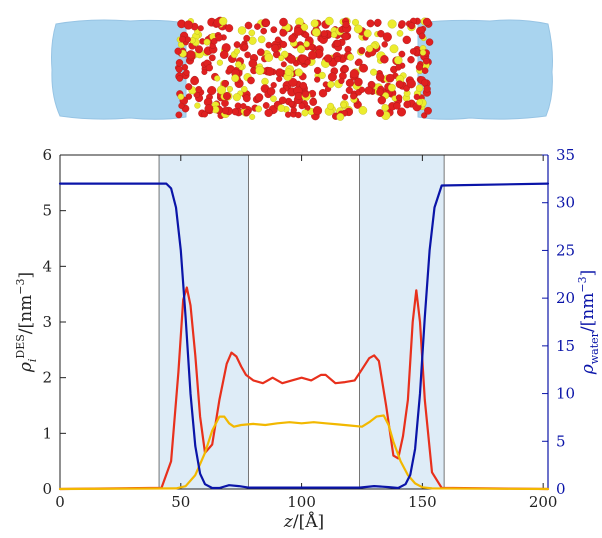 The width and height of the screenshot is (602, 538). What do you see at coordinates (303, 521) in the screenshot?
I see `svg-text: z/[Å]` at bounding box center [303, 521].